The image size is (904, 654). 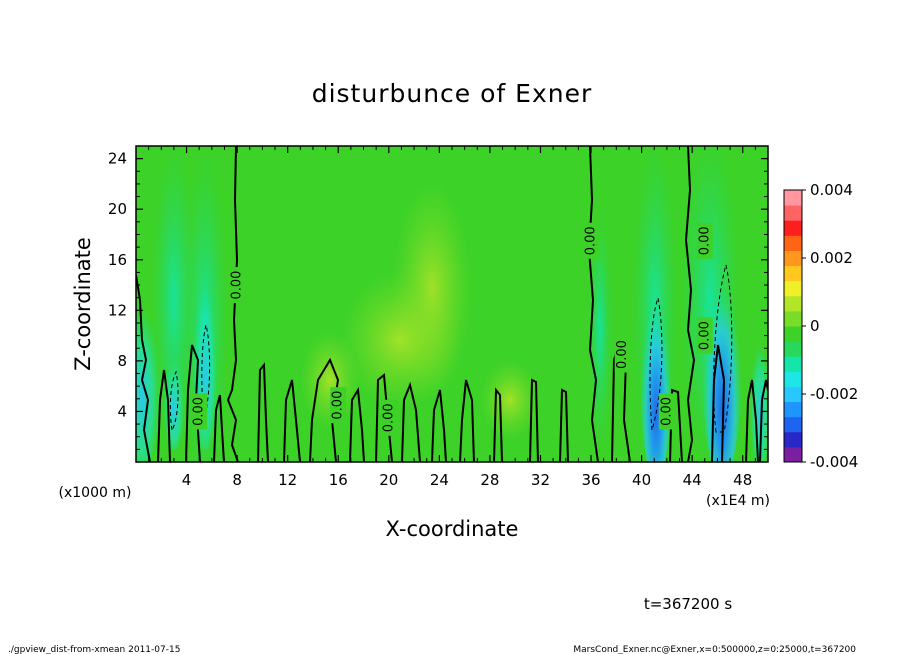 What do you see at coordinates (122, 361) in the screenshot?
I see `y-tick-label: 8` at bounding box center [122, 361].